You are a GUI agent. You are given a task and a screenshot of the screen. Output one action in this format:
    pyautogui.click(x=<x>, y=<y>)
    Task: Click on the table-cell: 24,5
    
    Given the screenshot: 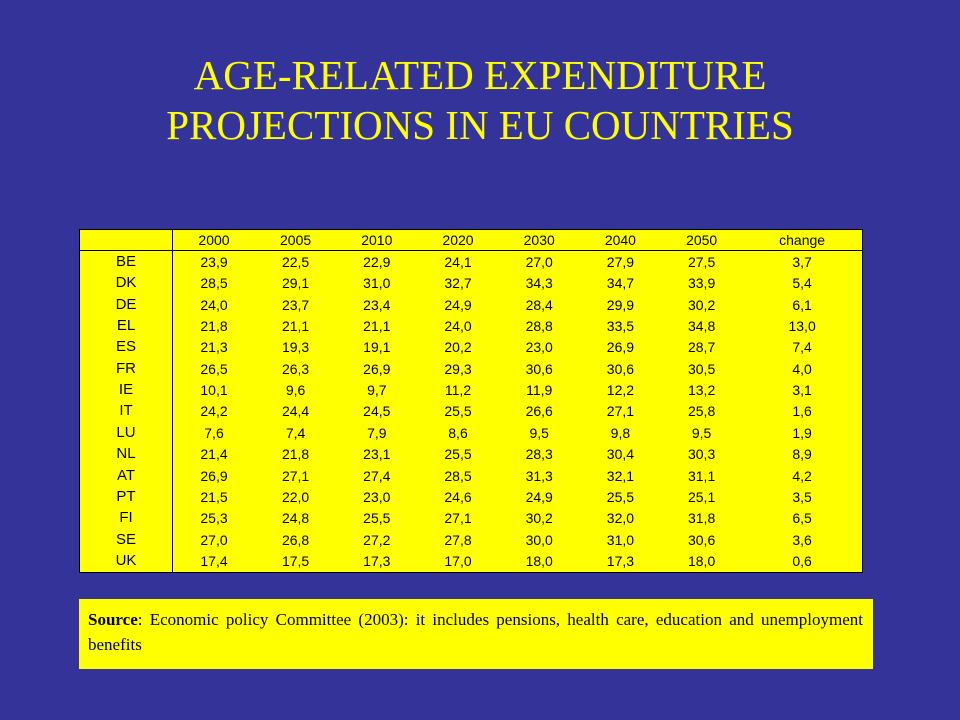 What is the action you would take?
    pyautogui.click(x=377, y=411)
    